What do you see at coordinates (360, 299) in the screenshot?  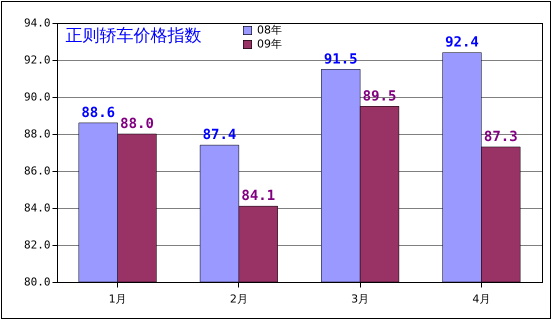 I see `x-tick-label: 3月` at bounding box center [360, 299].